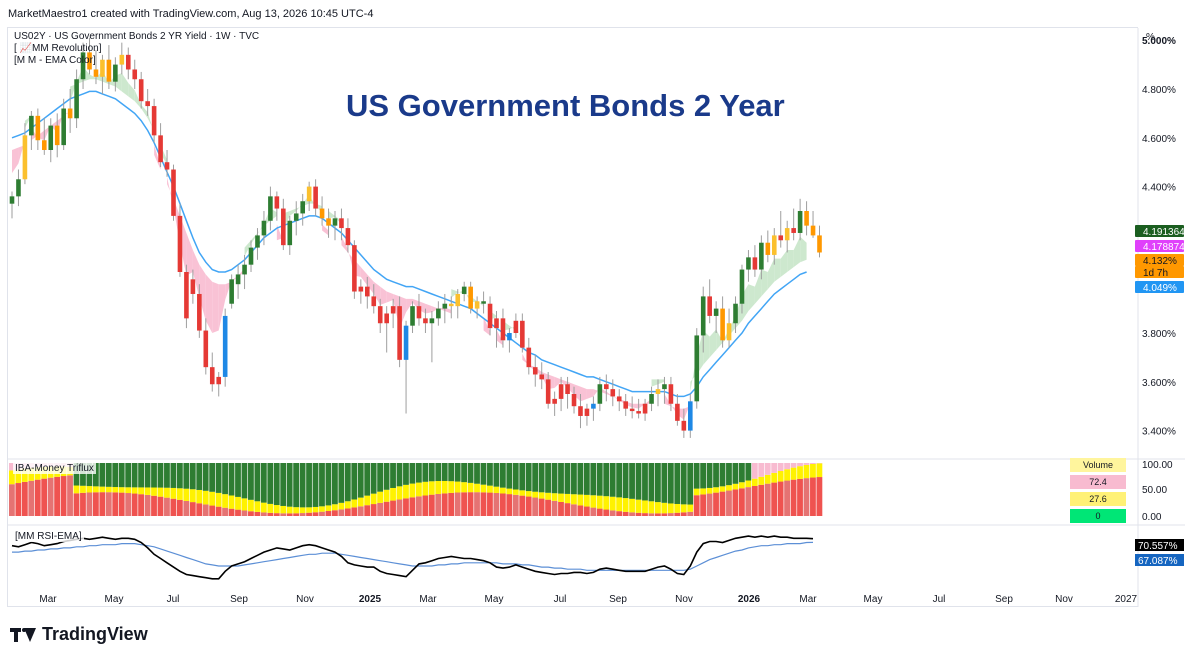 The image size is (1200, 659). Describe the element at coordinates (58, 48) in the screenshot. I see `indicator-legend-revolution: [ 📈MM Revolution]` at that location.